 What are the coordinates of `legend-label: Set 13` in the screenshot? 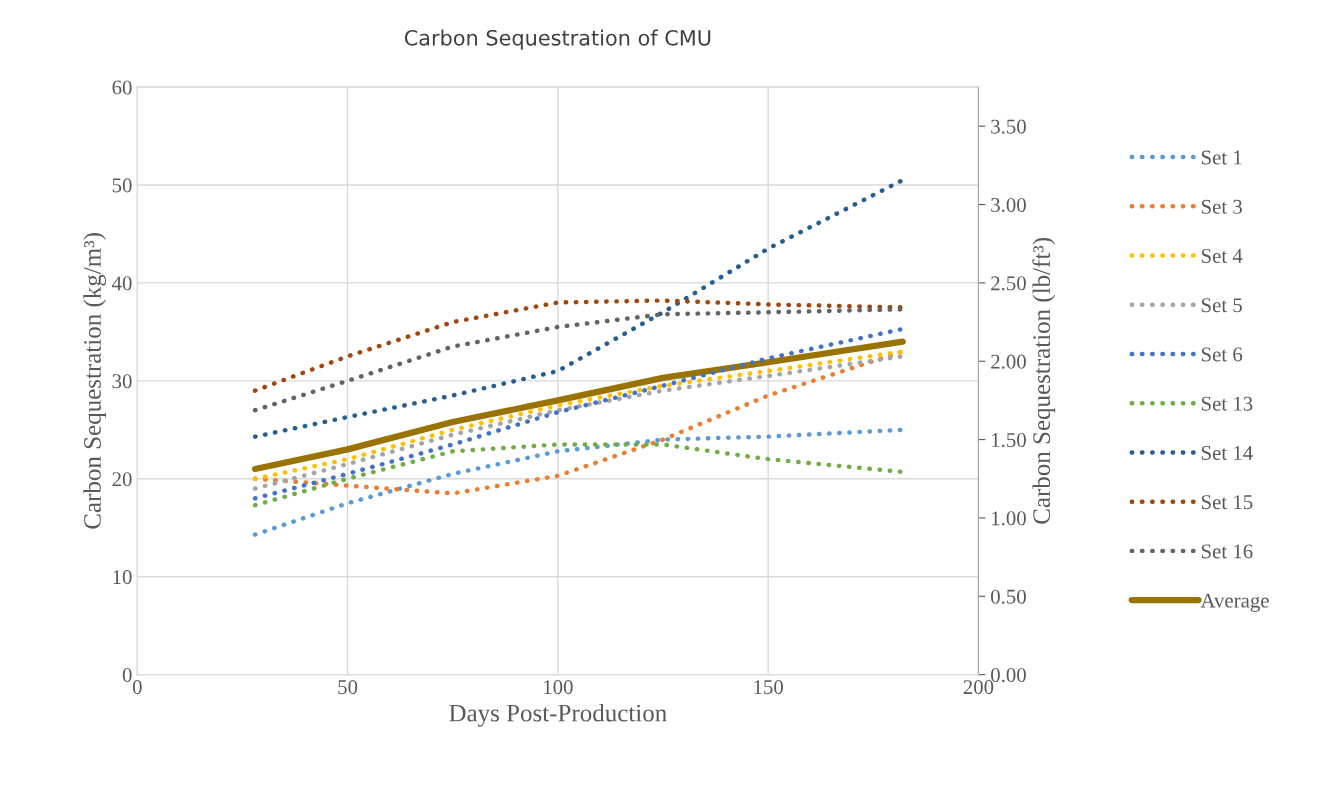 It's located at (1227, 403).